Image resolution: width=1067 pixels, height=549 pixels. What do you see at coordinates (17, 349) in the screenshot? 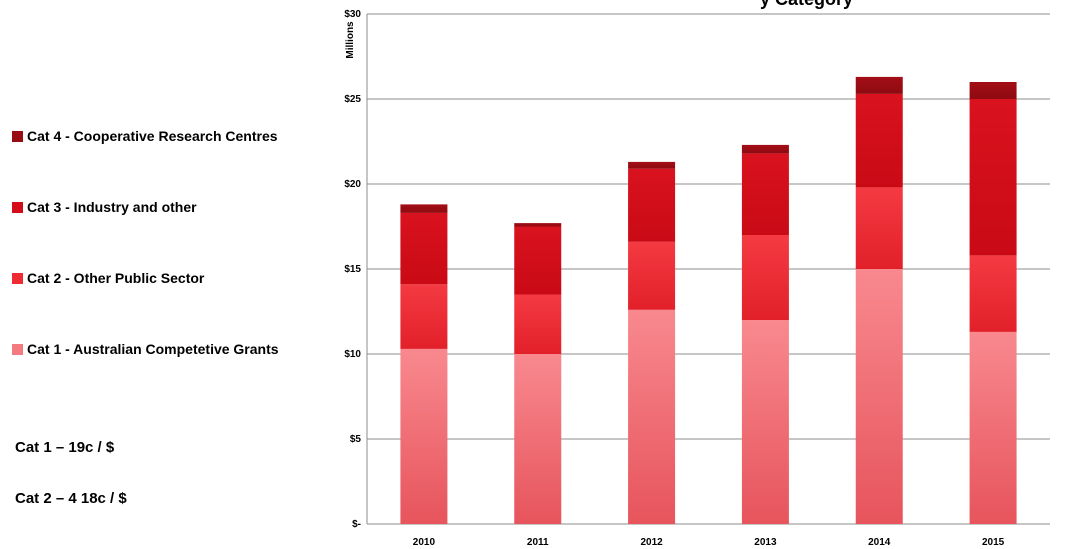
I see `legend-swatch-cat1` at bounding box center [17, 349].